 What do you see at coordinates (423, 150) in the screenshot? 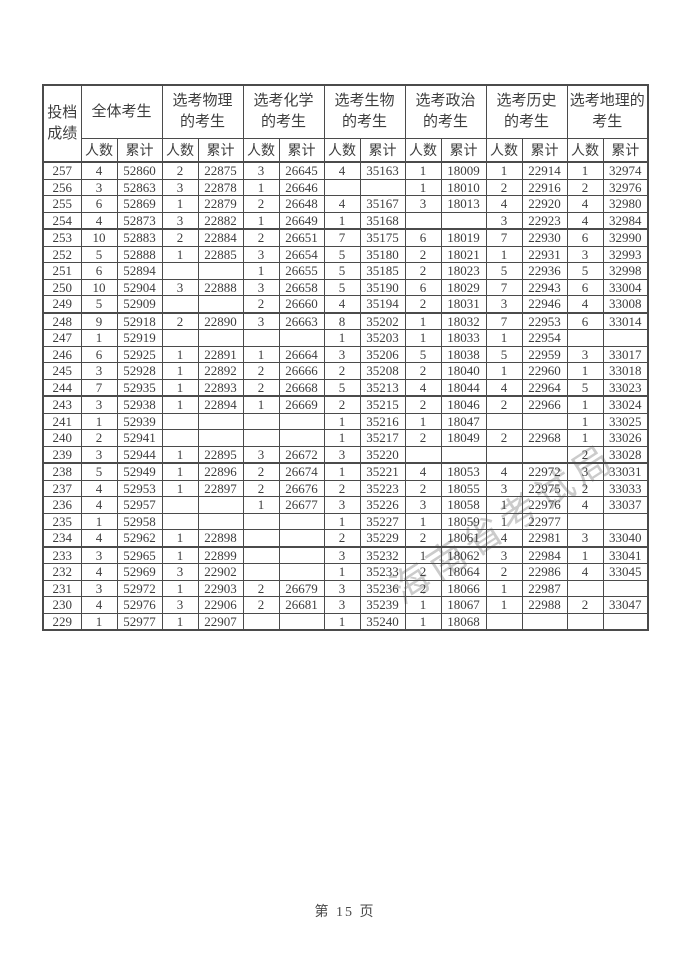
I see `sub-header-count-4: 人数` at bounding box center [423, 150].